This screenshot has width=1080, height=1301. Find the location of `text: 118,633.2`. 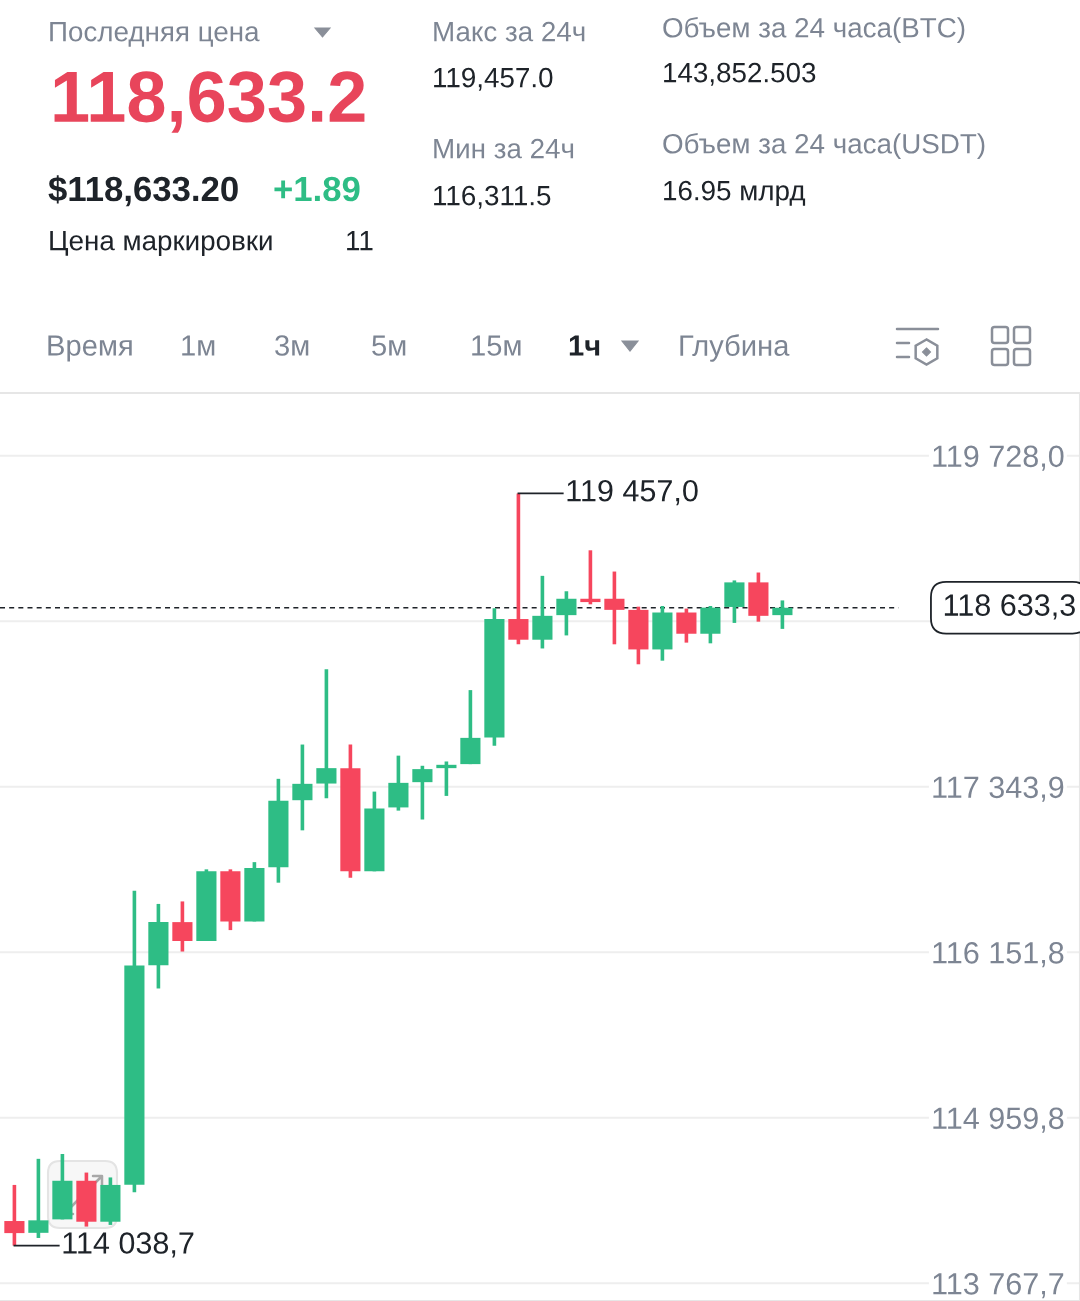

text: 118,633.2 is located at coordinates (209, 102).